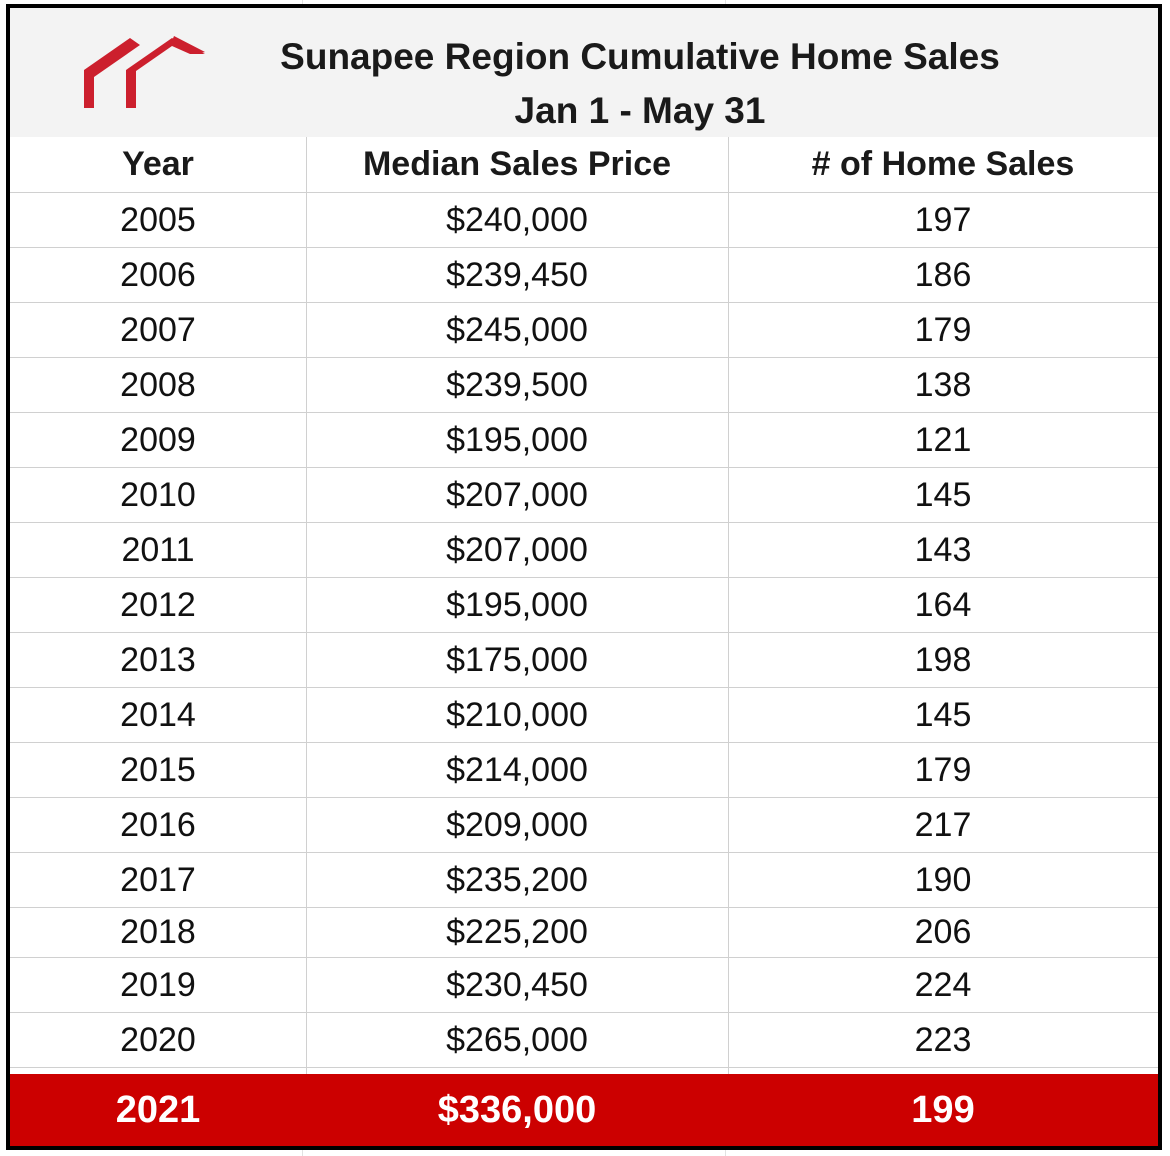 This screenshot has width=1170, height=1156. Describe the element at coordinates (517, 984) in the screenshot. I see `price-cell: $230,450` at that location.